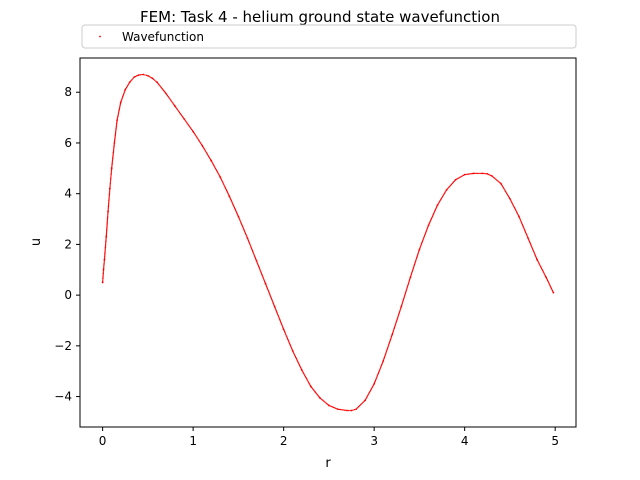 This screenshot has width=640, height=480. Describe the element at coordinates (68, 295) in the screenshot. I see `y-tick-label: 0` at that location.